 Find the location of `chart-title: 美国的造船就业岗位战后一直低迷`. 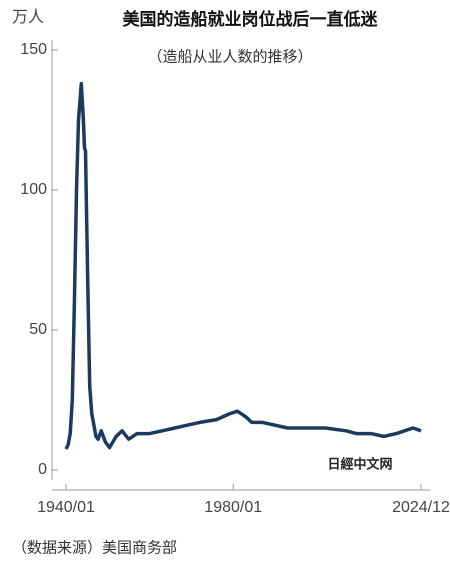

chart-title: 美国的造船就业岗位战后一直低迷 is located at coordinates (251, 19).